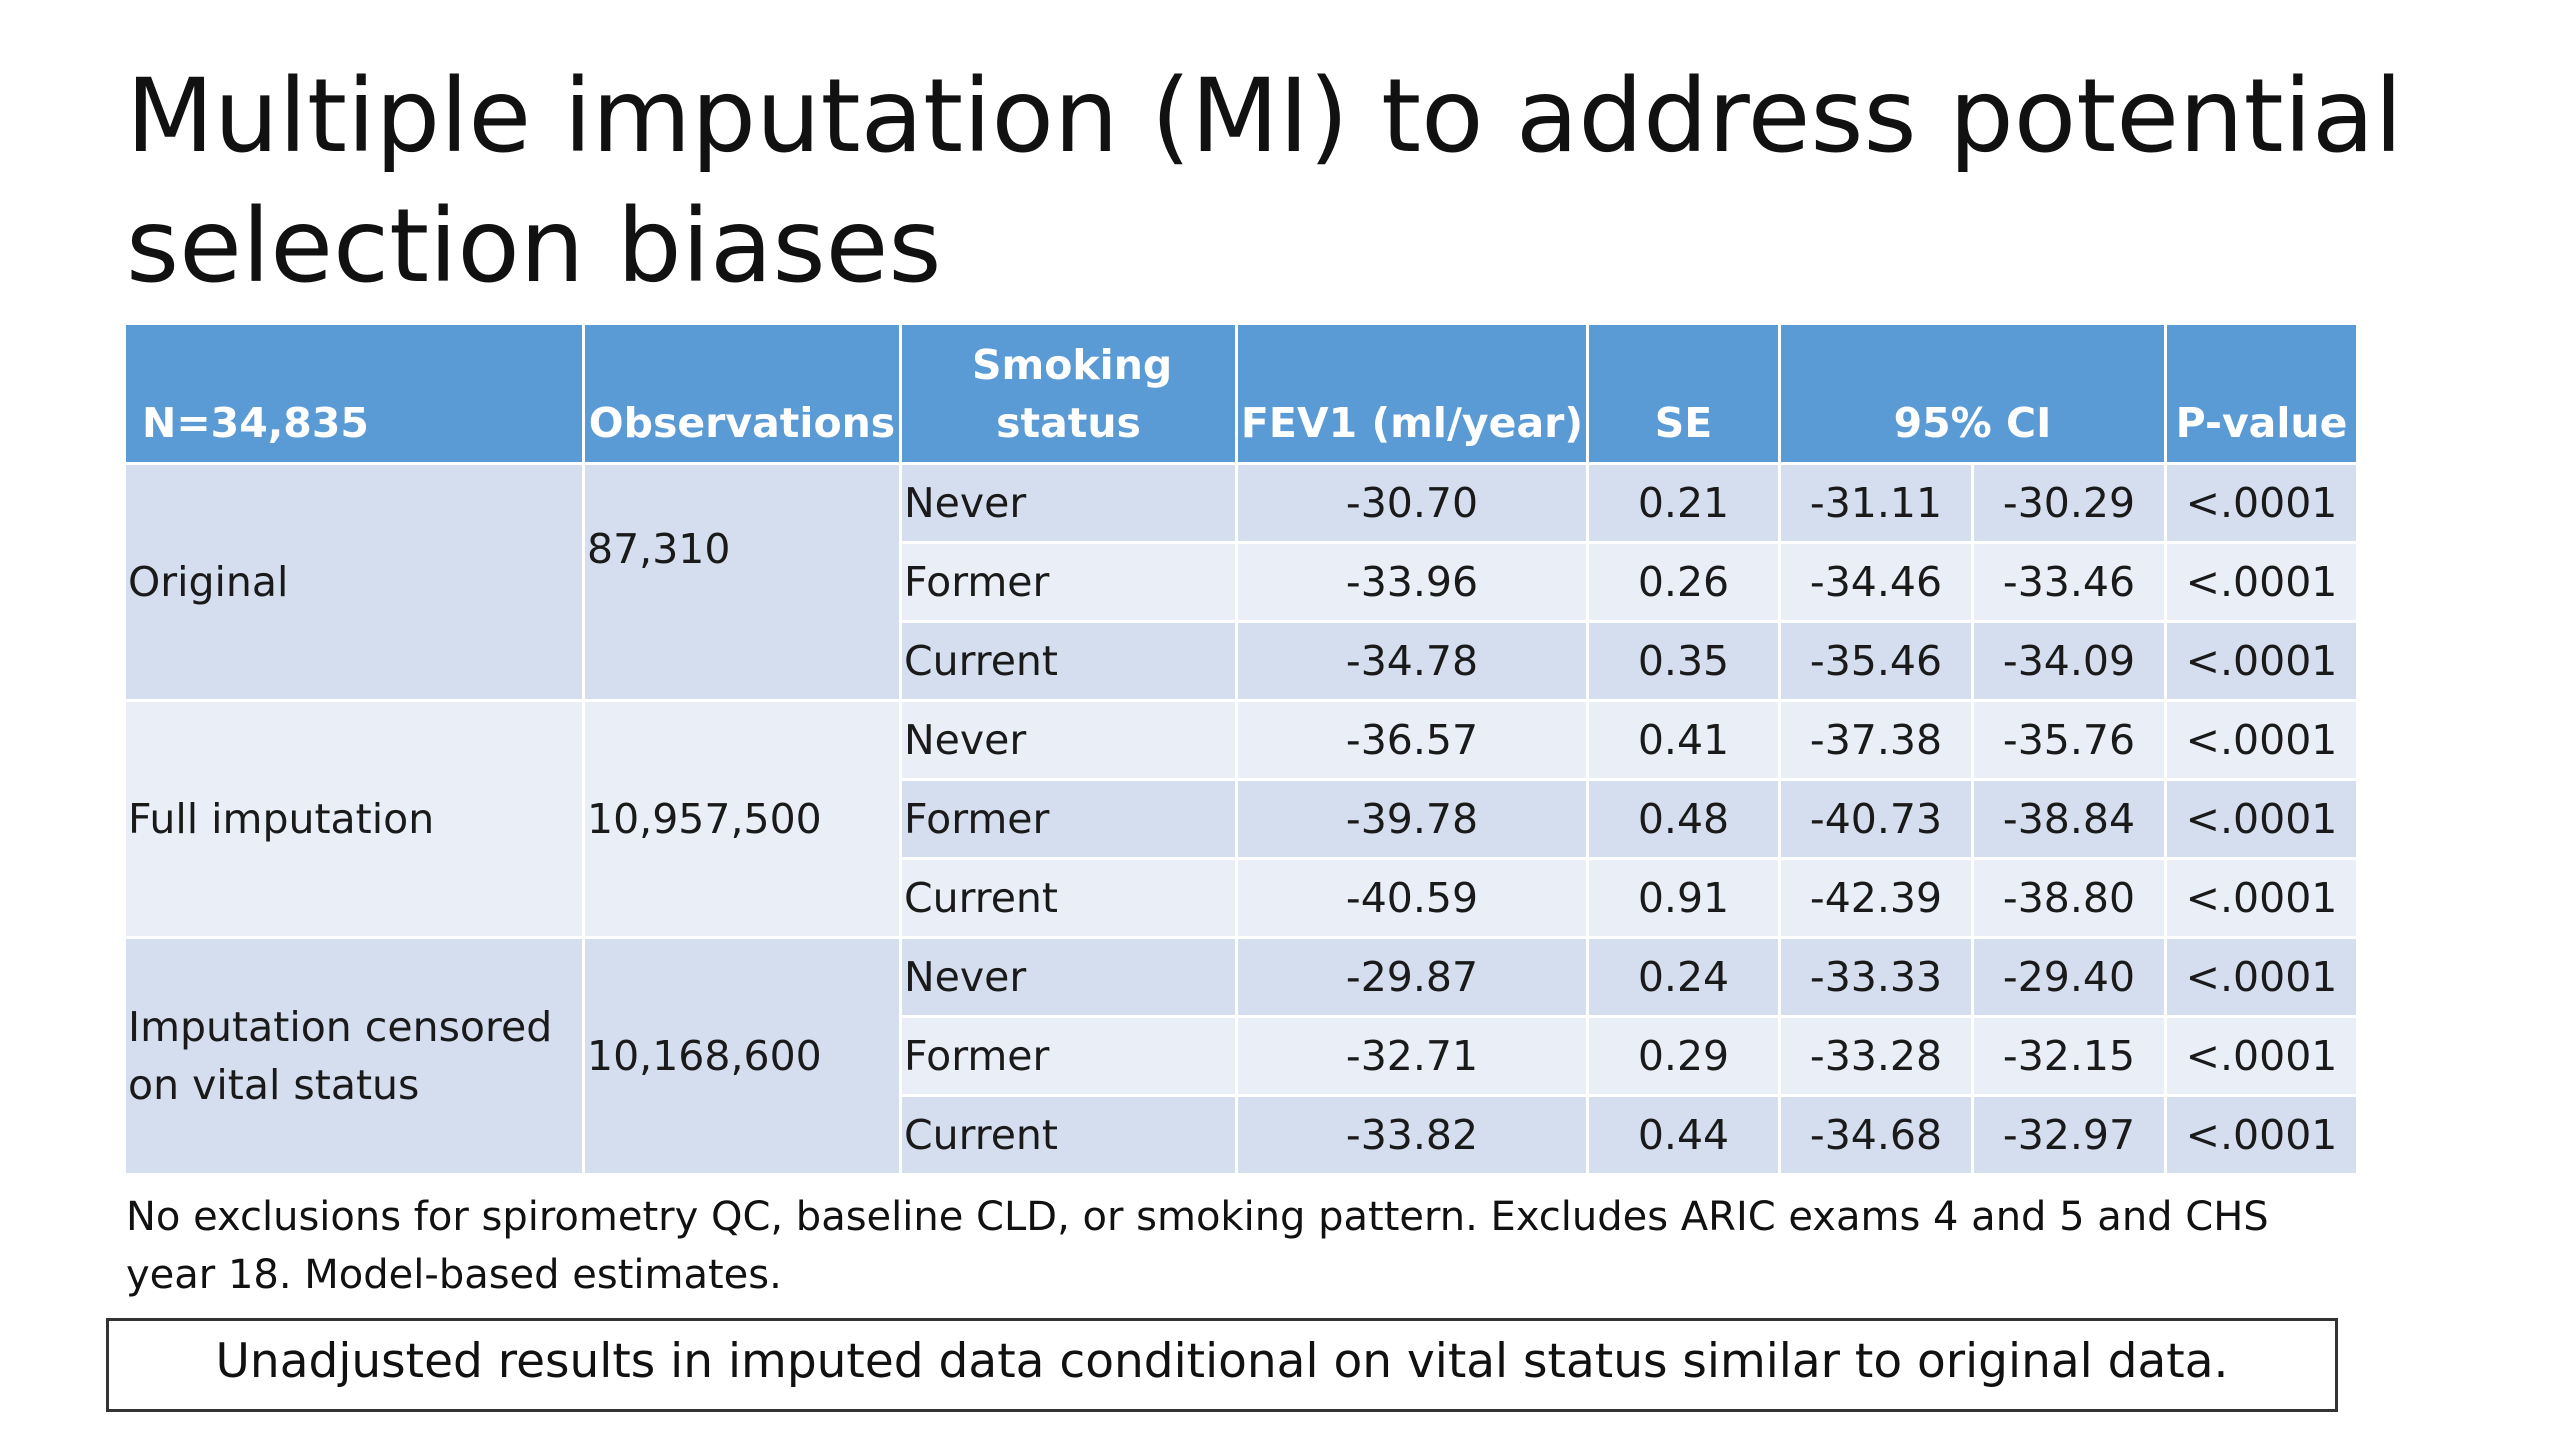 The width and height of the screenshot is (2560, 1440). I want to click on se-cell: 0.21, so click(1683, 503).